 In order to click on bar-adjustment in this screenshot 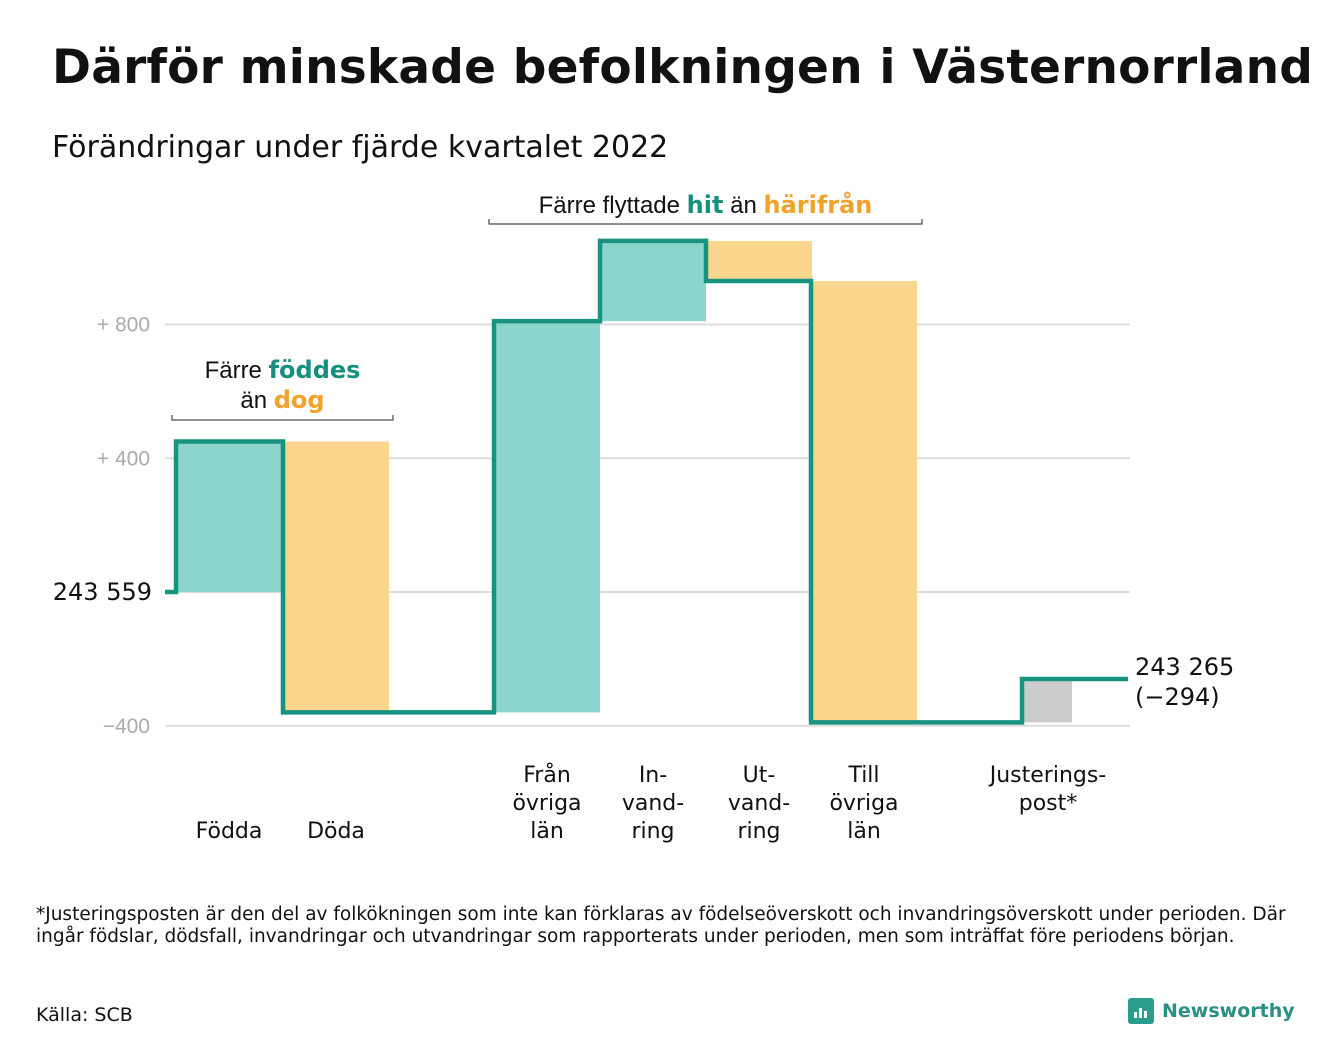, I will do `click(1047, 700)`.